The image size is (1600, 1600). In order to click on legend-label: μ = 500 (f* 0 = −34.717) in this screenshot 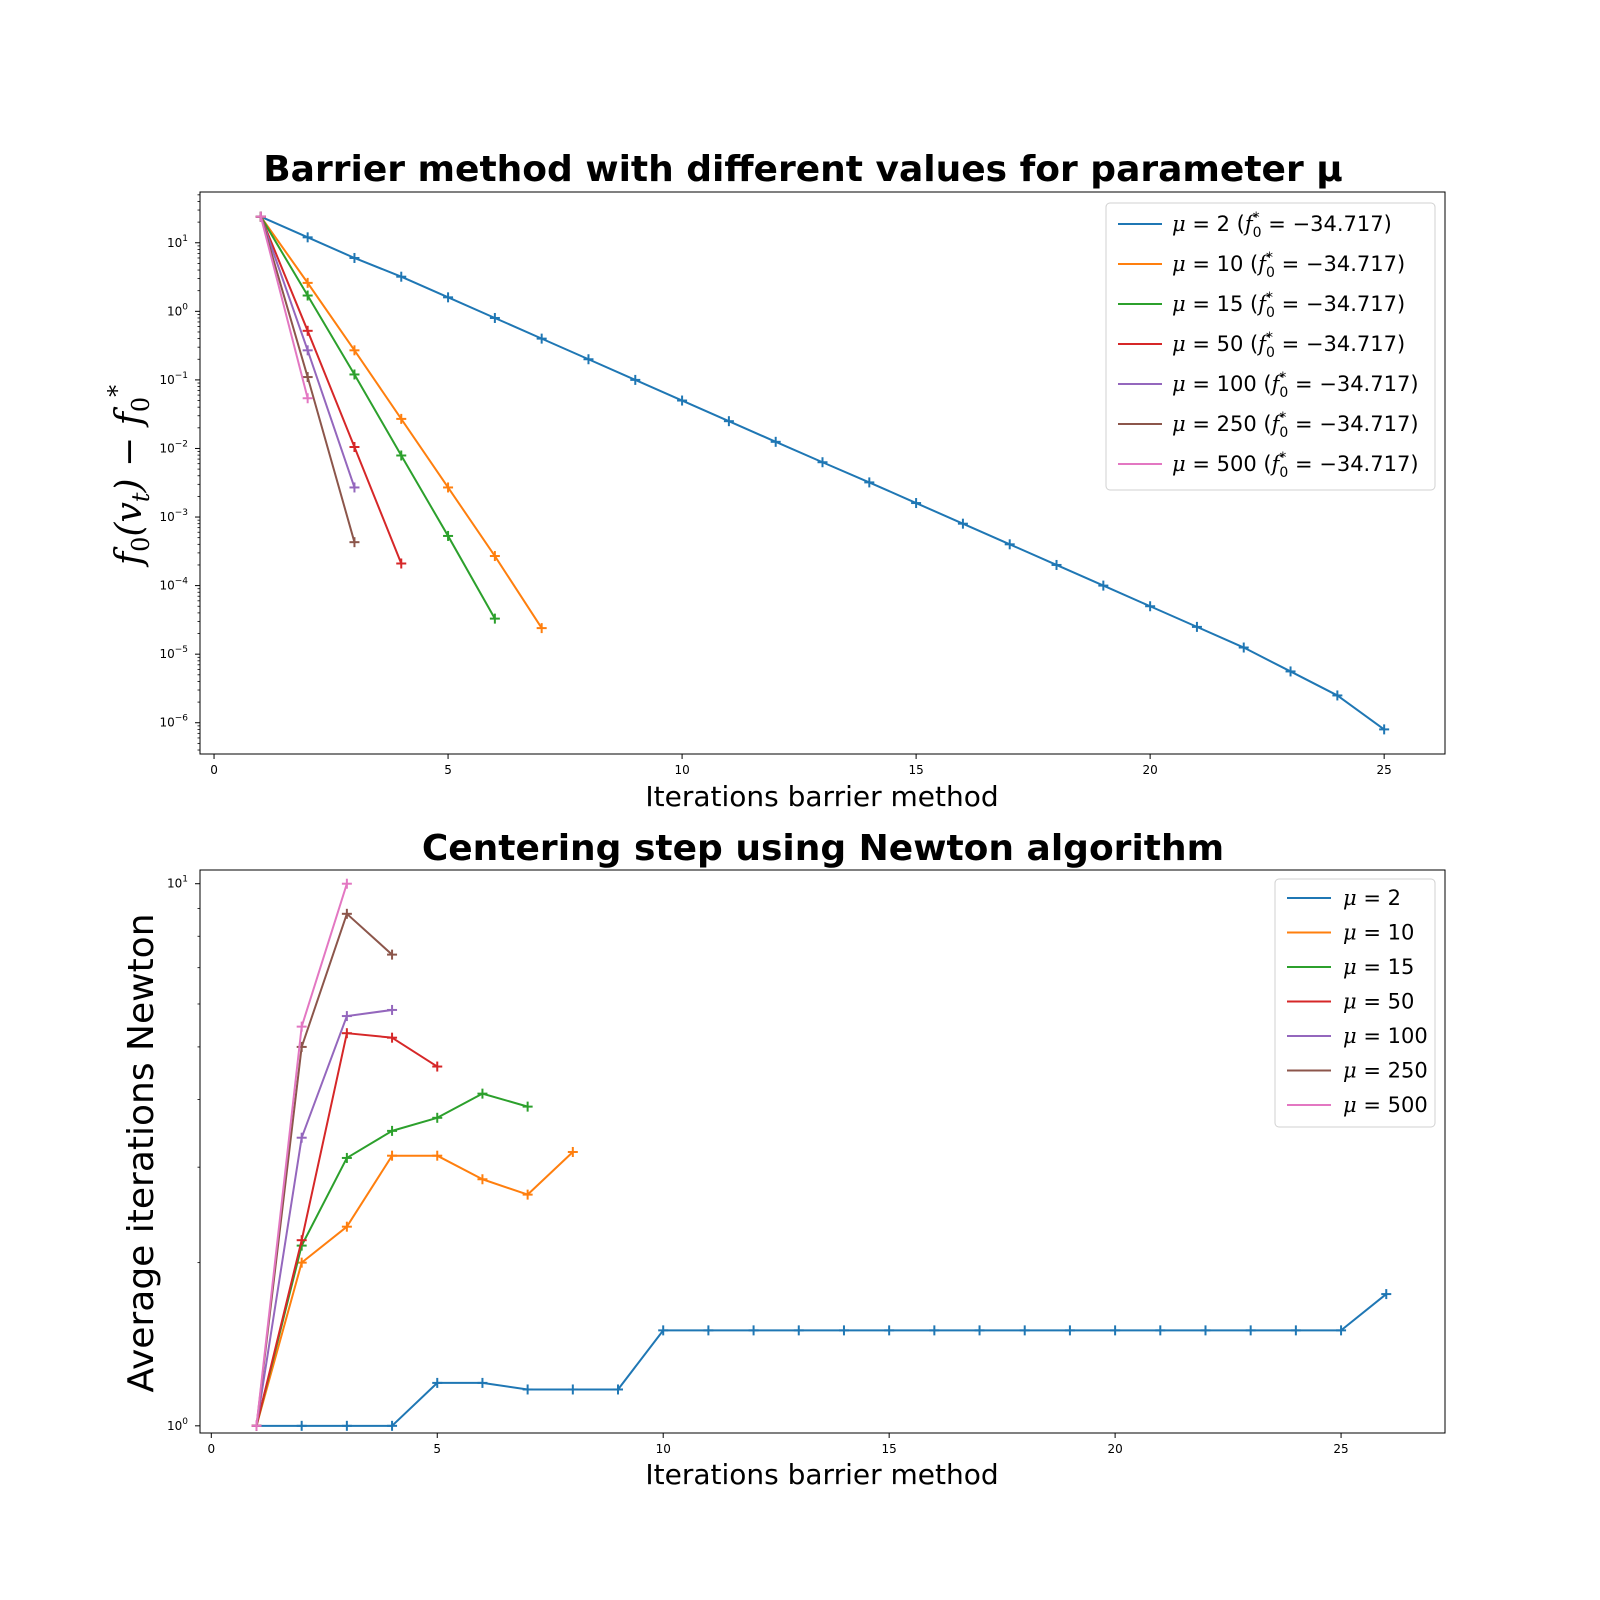, I will do `click(1295, 465)`.